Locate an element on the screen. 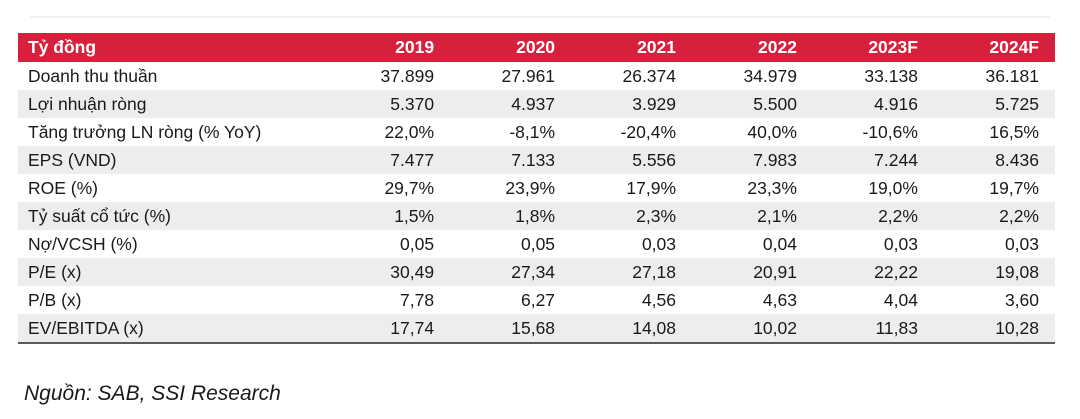  row-label: Nợ/VCSH (%) is located at coordinates (83, 243).